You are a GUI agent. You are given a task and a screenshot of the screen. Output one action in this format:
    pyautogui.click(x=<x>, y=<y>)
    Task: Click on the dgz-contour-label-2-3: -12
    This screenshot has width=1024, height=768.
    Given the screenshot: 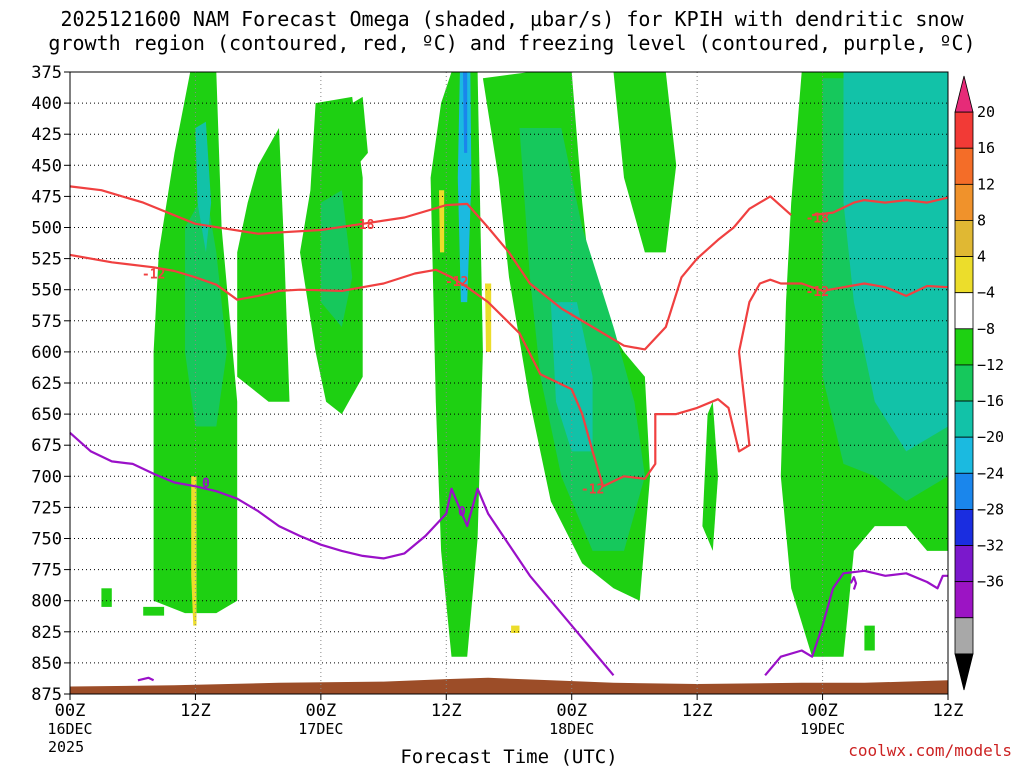 What is the action you would take?
    pyautogui.click(x=817, y=292)
    